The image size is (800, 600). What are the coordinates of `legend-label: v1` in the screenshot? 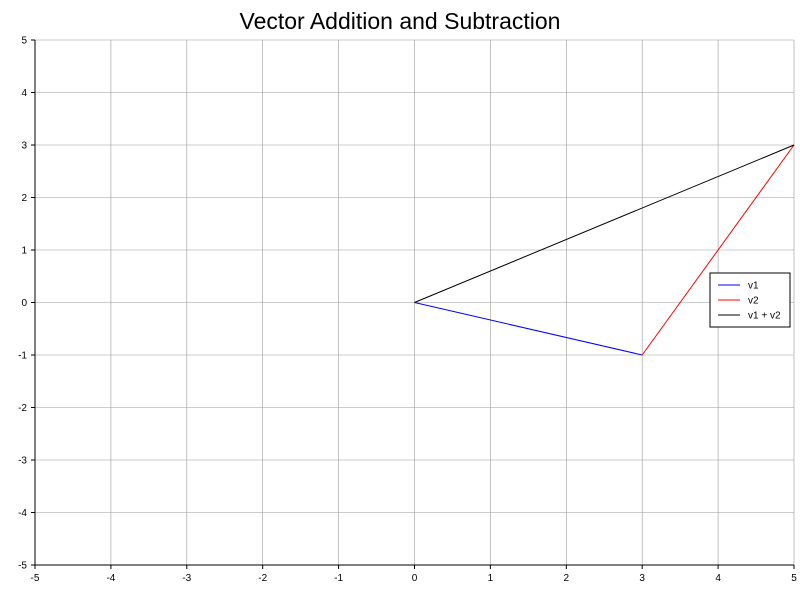 It's located at (753, 286).